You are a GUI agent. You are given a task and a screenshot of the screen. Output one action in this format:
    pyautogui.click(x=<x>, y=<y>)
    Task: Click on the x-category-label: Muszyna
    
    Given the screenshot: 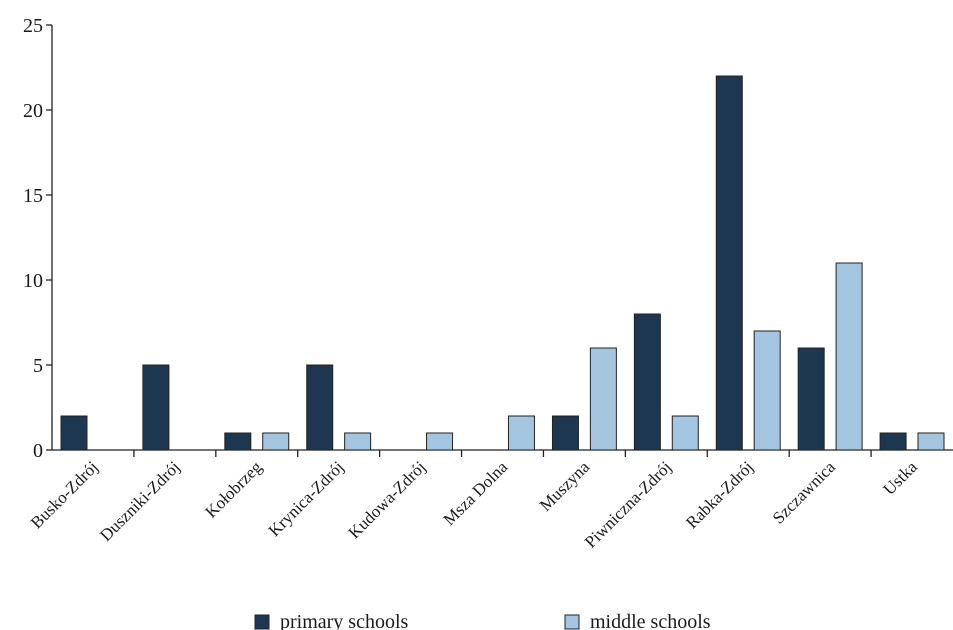 What is the action you would take?
    pyautogui.click(x=565, y=486)
    